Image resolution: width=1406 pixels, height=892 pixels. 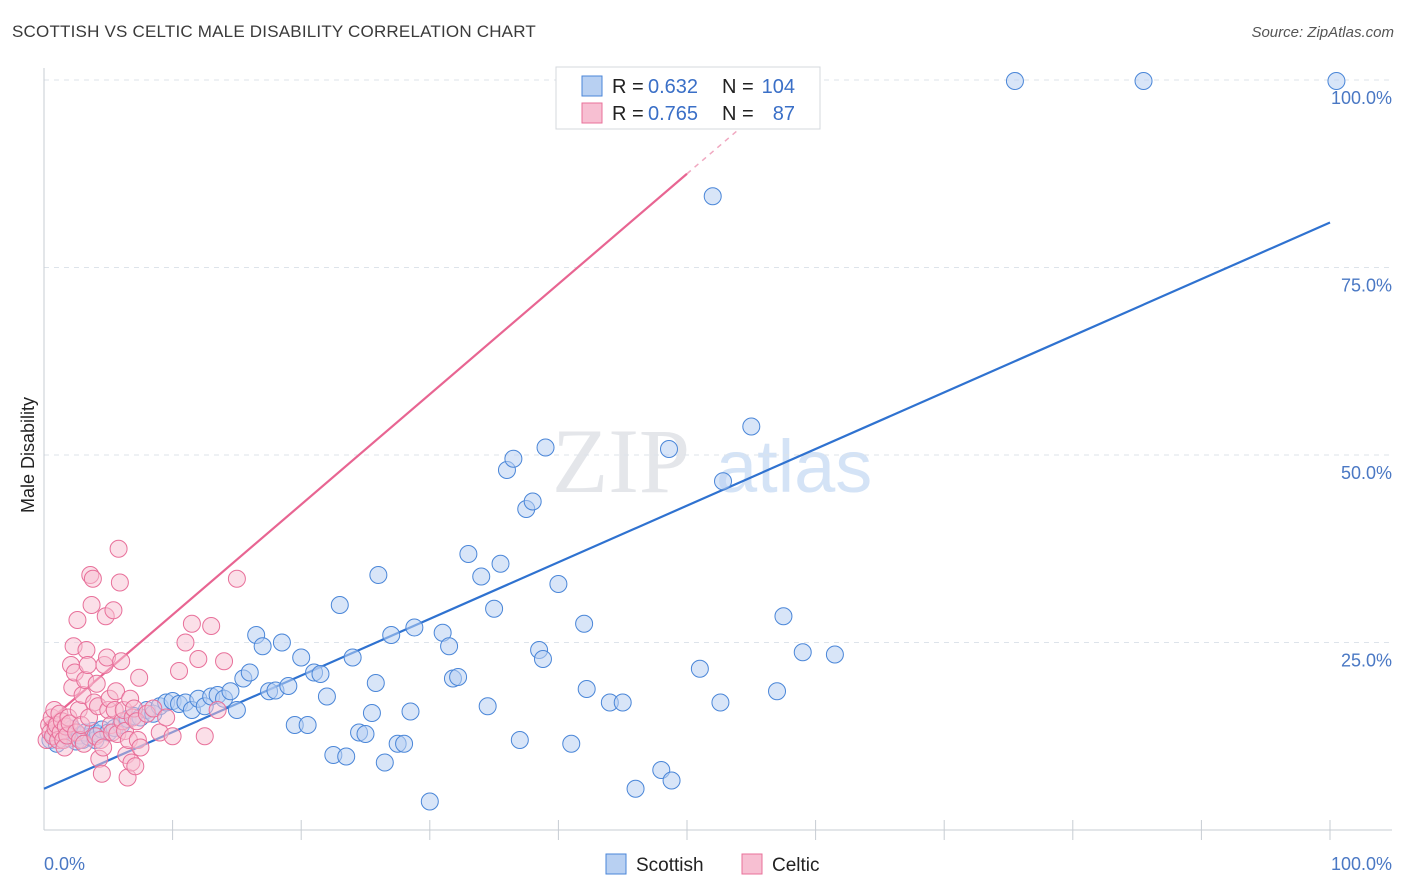 I want to click on y-tick-label: 25.0%, so click(x=1366, y=661).